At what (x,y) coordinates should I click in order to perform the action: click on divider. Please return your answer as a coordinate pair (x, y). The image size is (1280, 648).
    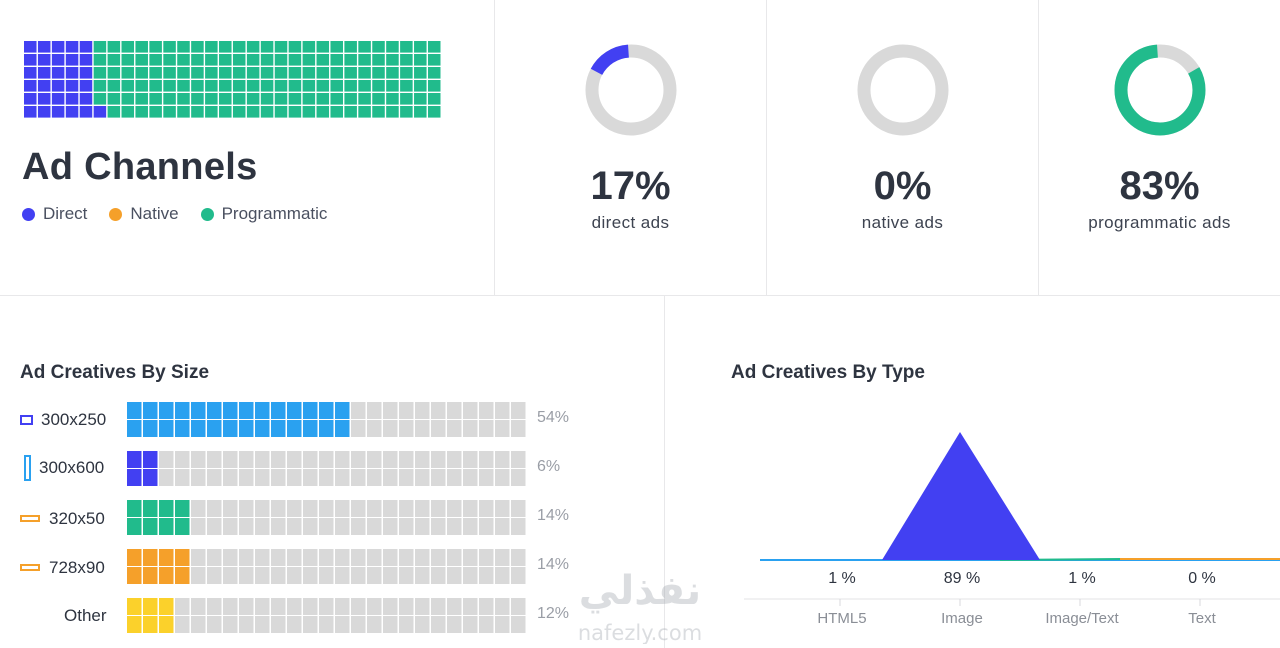
    Looking at the image, I should click on (494, 147).